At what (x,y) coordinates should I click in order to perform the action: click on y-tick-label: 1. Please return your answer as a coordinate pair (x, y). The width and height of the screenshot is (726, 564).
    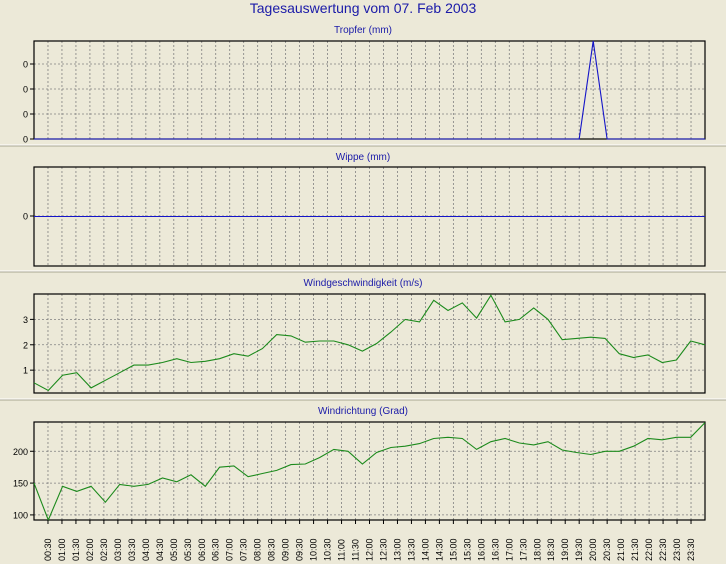
    Looking at the image, I should click on (25, 371).